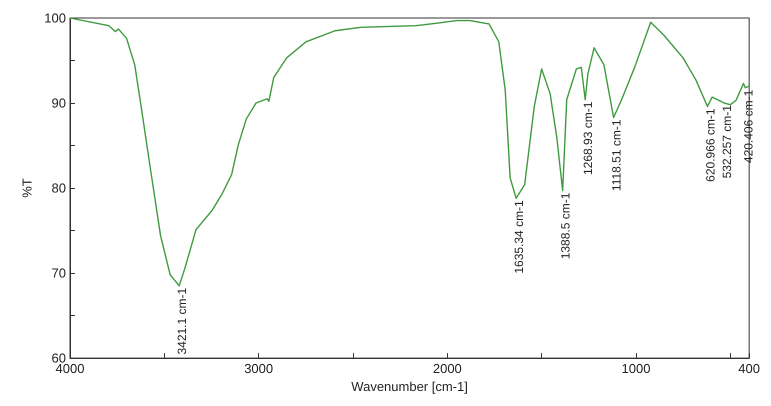 This screenshot has width=771, height=406. Describe the element at coordinates (710, 145) in the screenshot. I see `annotation: 620.966 cm-1` at that location.